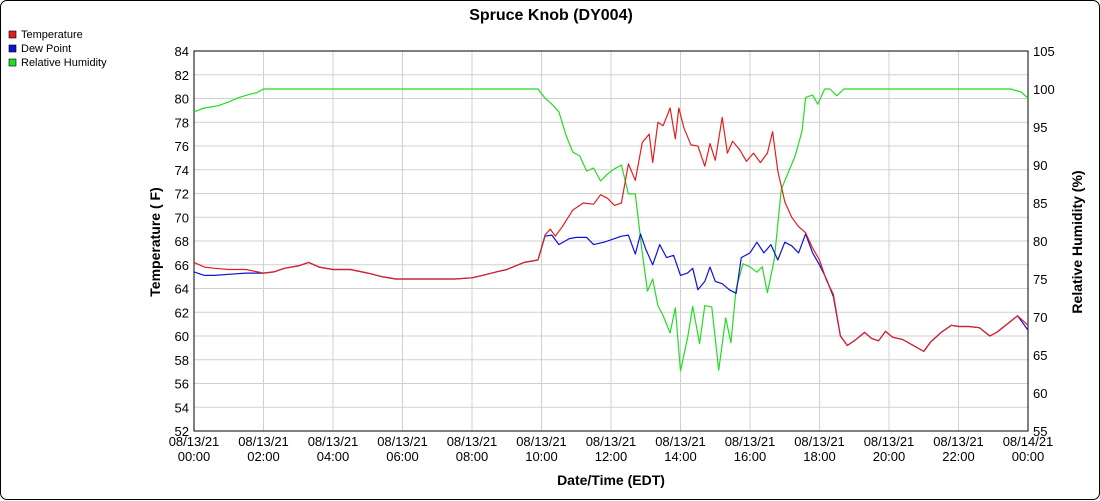  I want to click on y-tick-label: 72, so click(182, 194).